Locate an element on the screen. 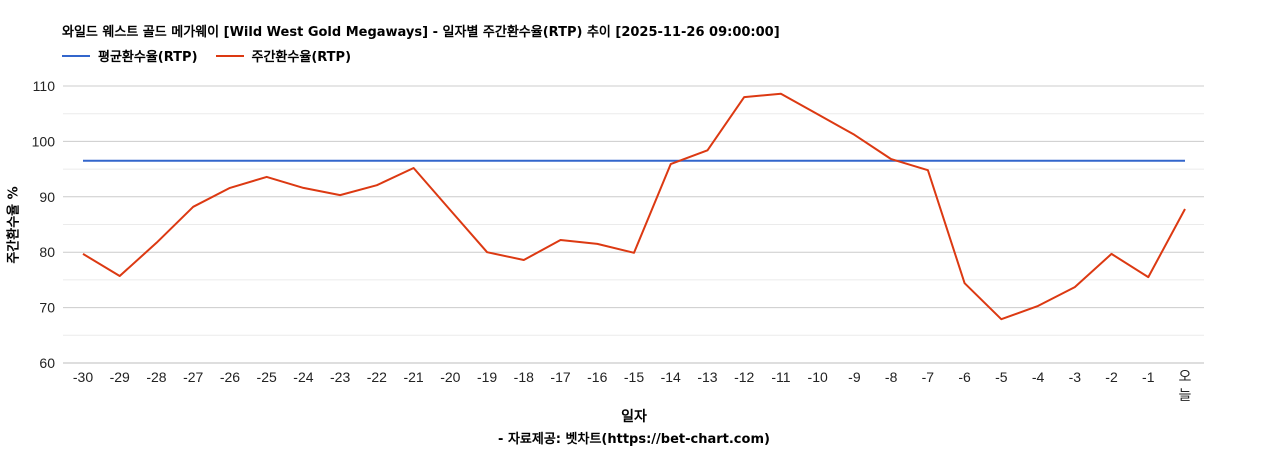 Image resolution: width=1268 pixels, height=450 pixels. x-tick-label: -1 is located at coordinates (1148, 377).